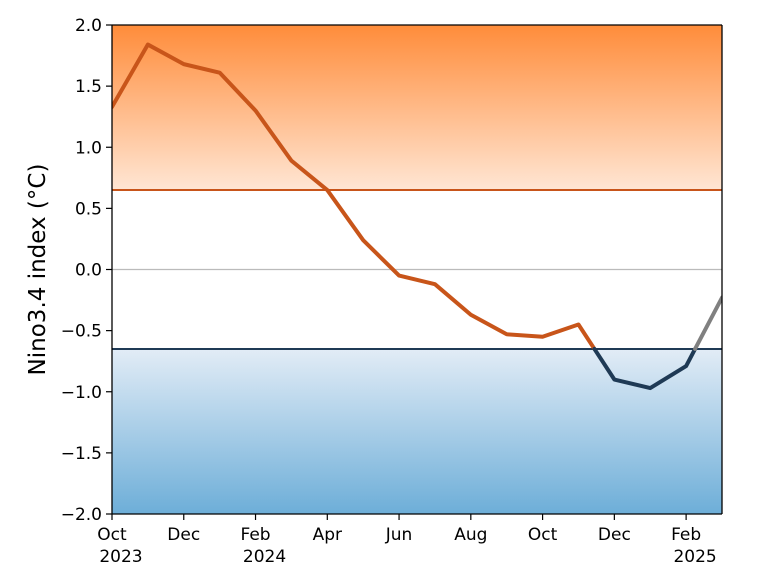 The image size is (766, 581). What do you see at coordinates (38, 270) in the screenshot?
I see `y-axis-label: Nino3.4 index (°C)` at bounding box center [38, 270].